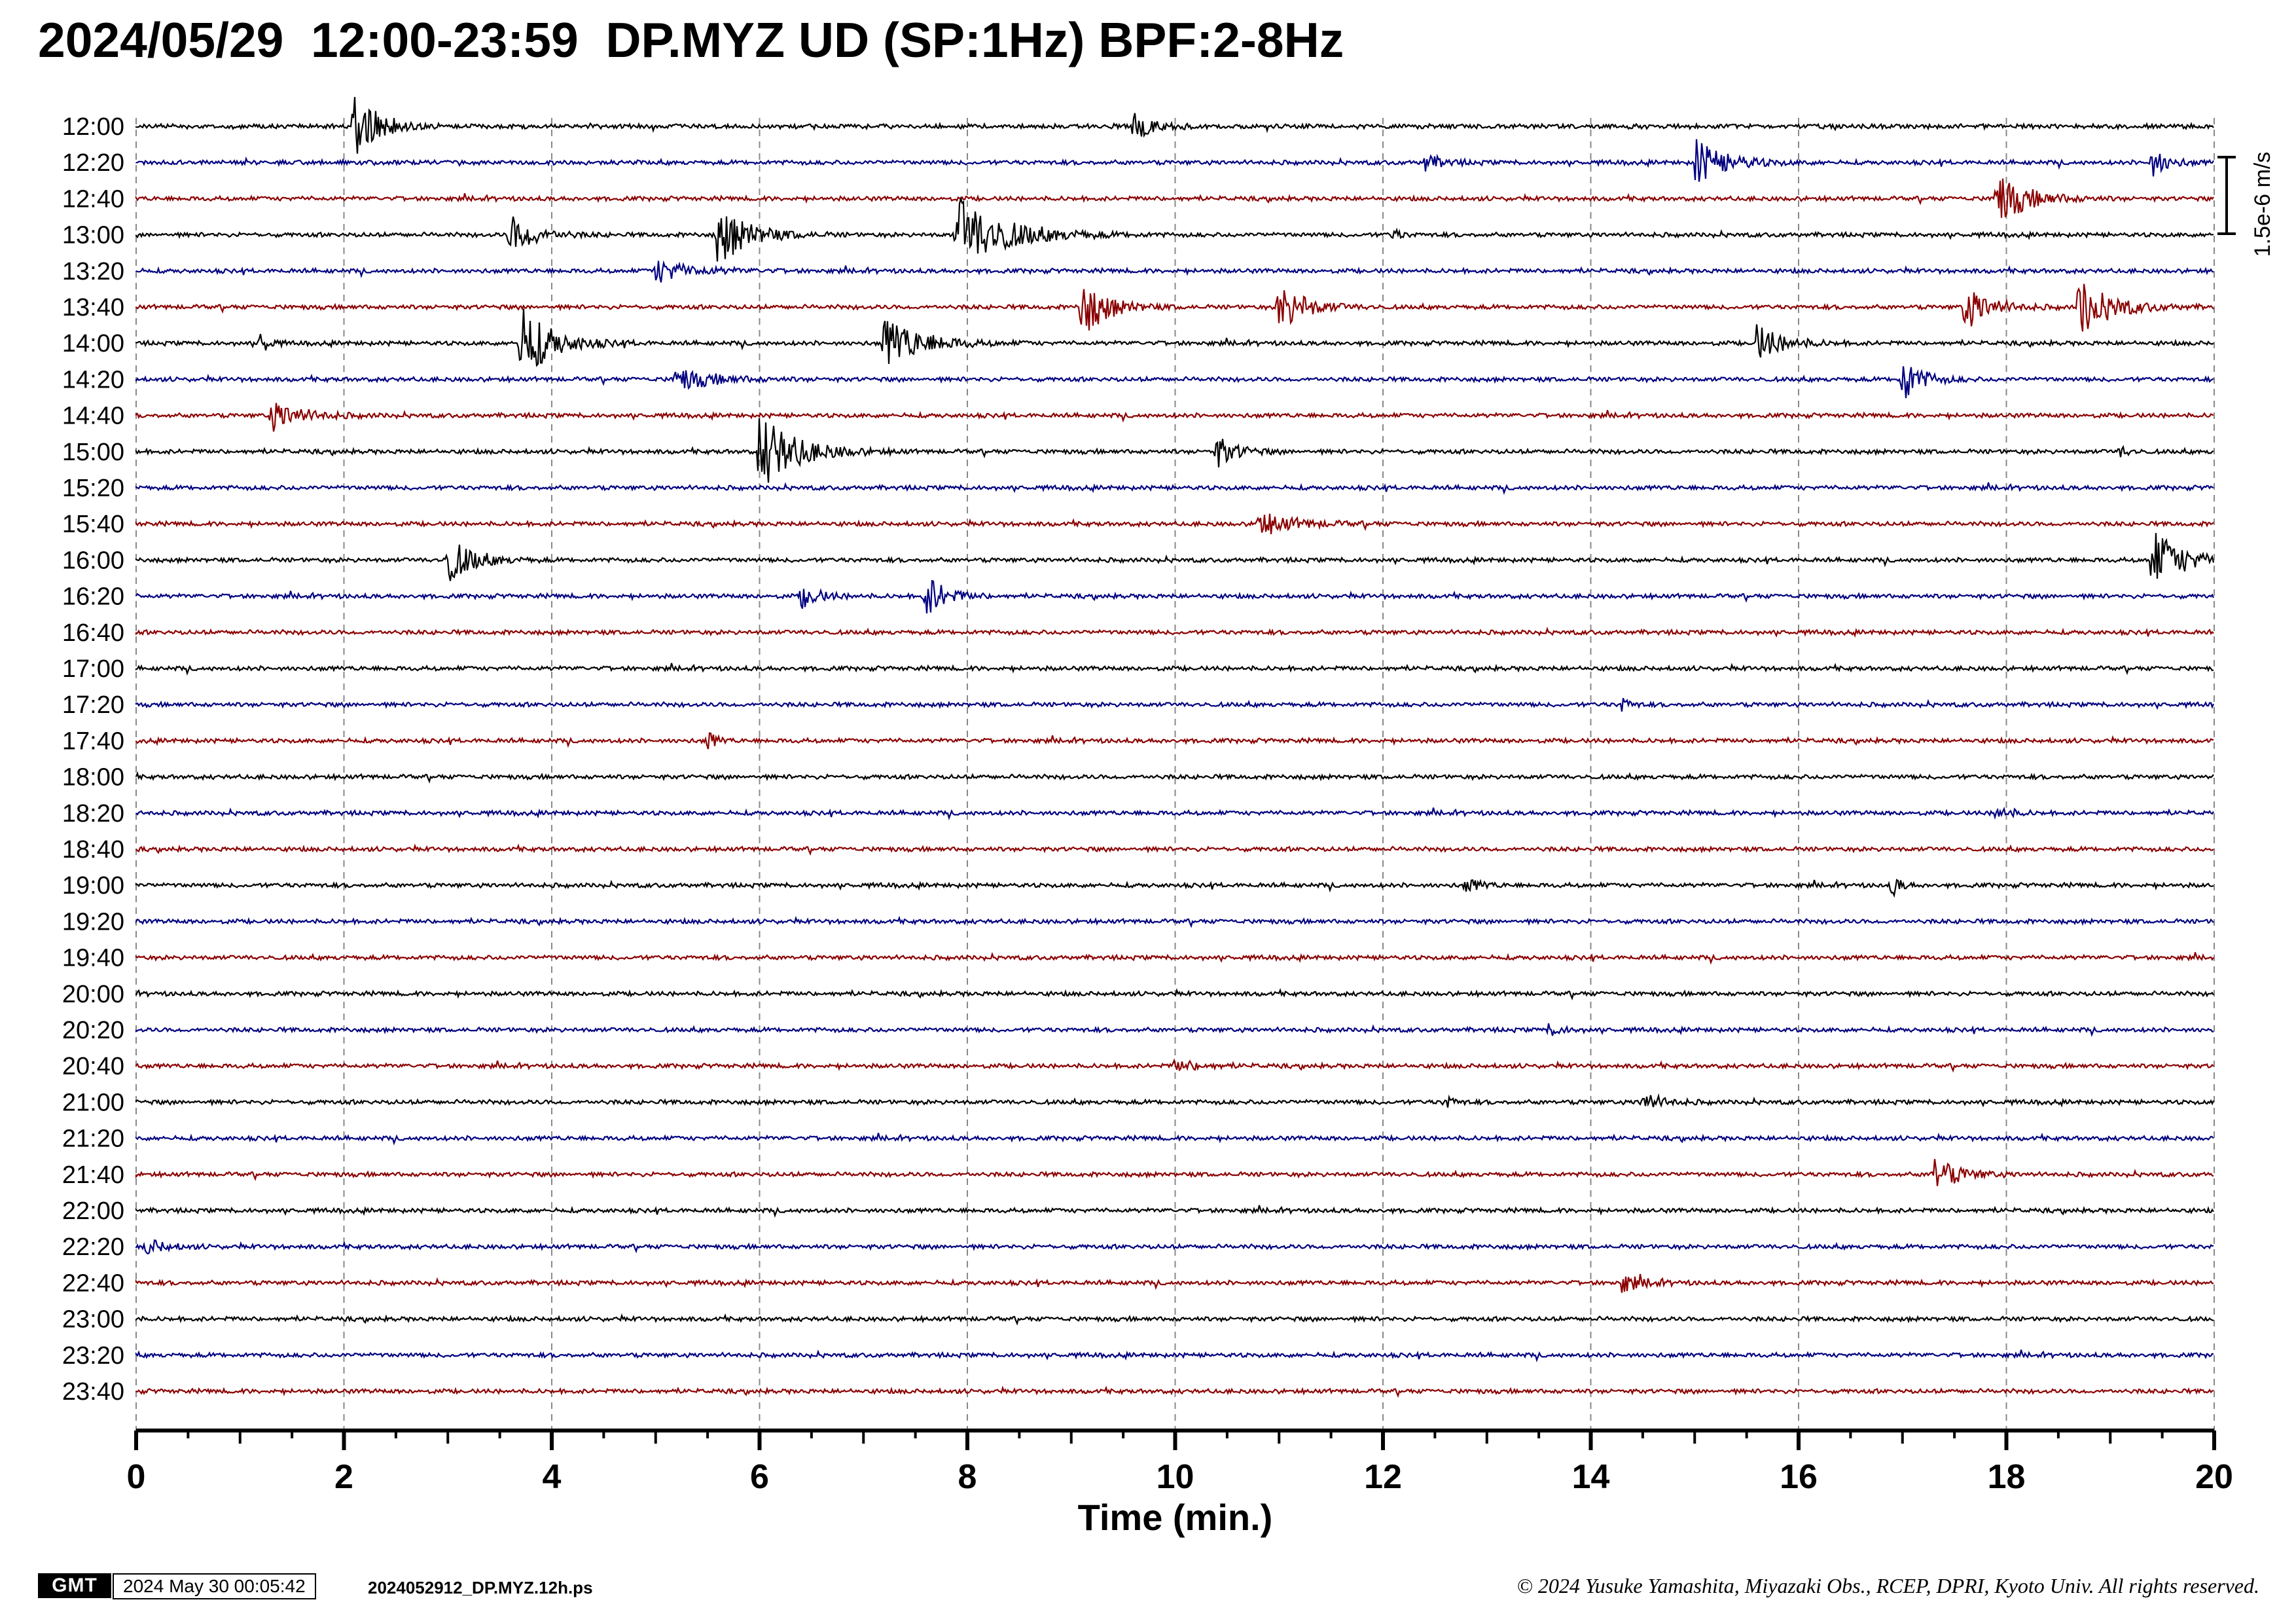  Describe the element at coordinates (1799, 1477) in the screenshot. I see `x-tick-label: 16` at that location.